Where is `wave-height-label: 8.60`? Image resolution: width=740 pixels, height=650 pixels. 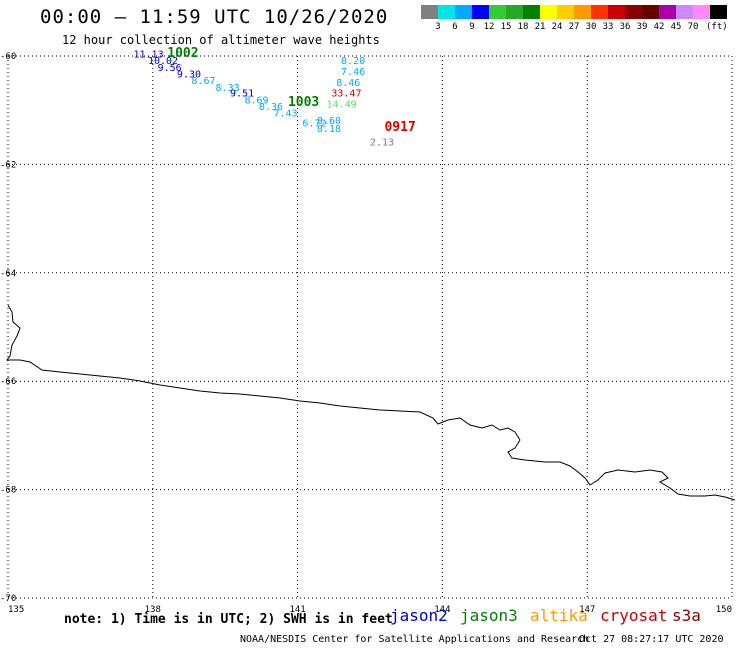
wave-height-label: 8.60 is located at coordinates (329, 121).